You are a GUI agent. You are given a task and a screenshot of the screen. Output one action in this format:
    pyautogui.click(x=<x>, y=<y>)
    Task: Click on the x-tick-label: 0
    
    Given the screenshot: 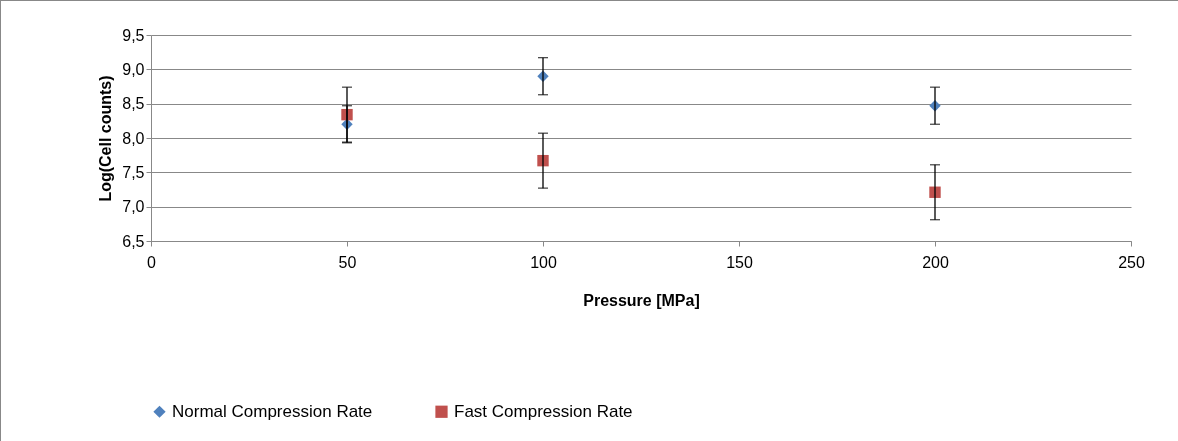 What is the action you would take?
    pyautogui.click(x=152, y=262)
    